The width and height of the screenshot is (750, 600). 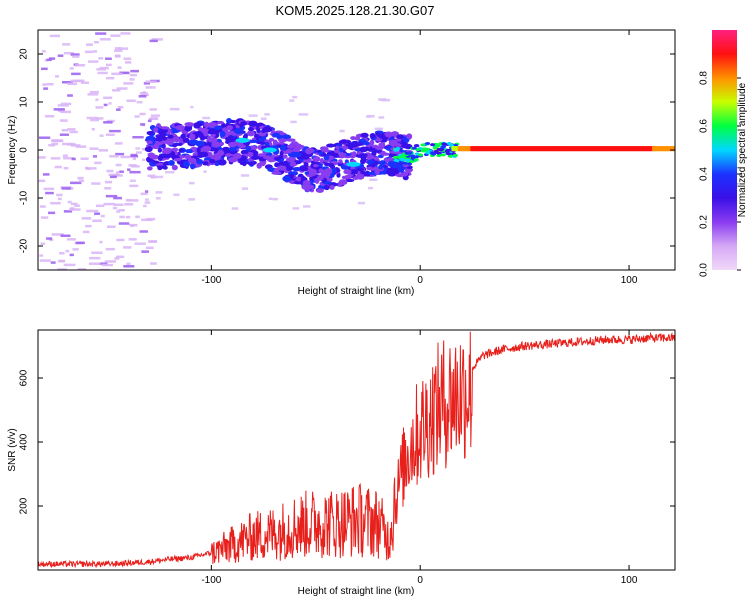 I want to click on x-tick-label: 0, so click(x=420, y=280).